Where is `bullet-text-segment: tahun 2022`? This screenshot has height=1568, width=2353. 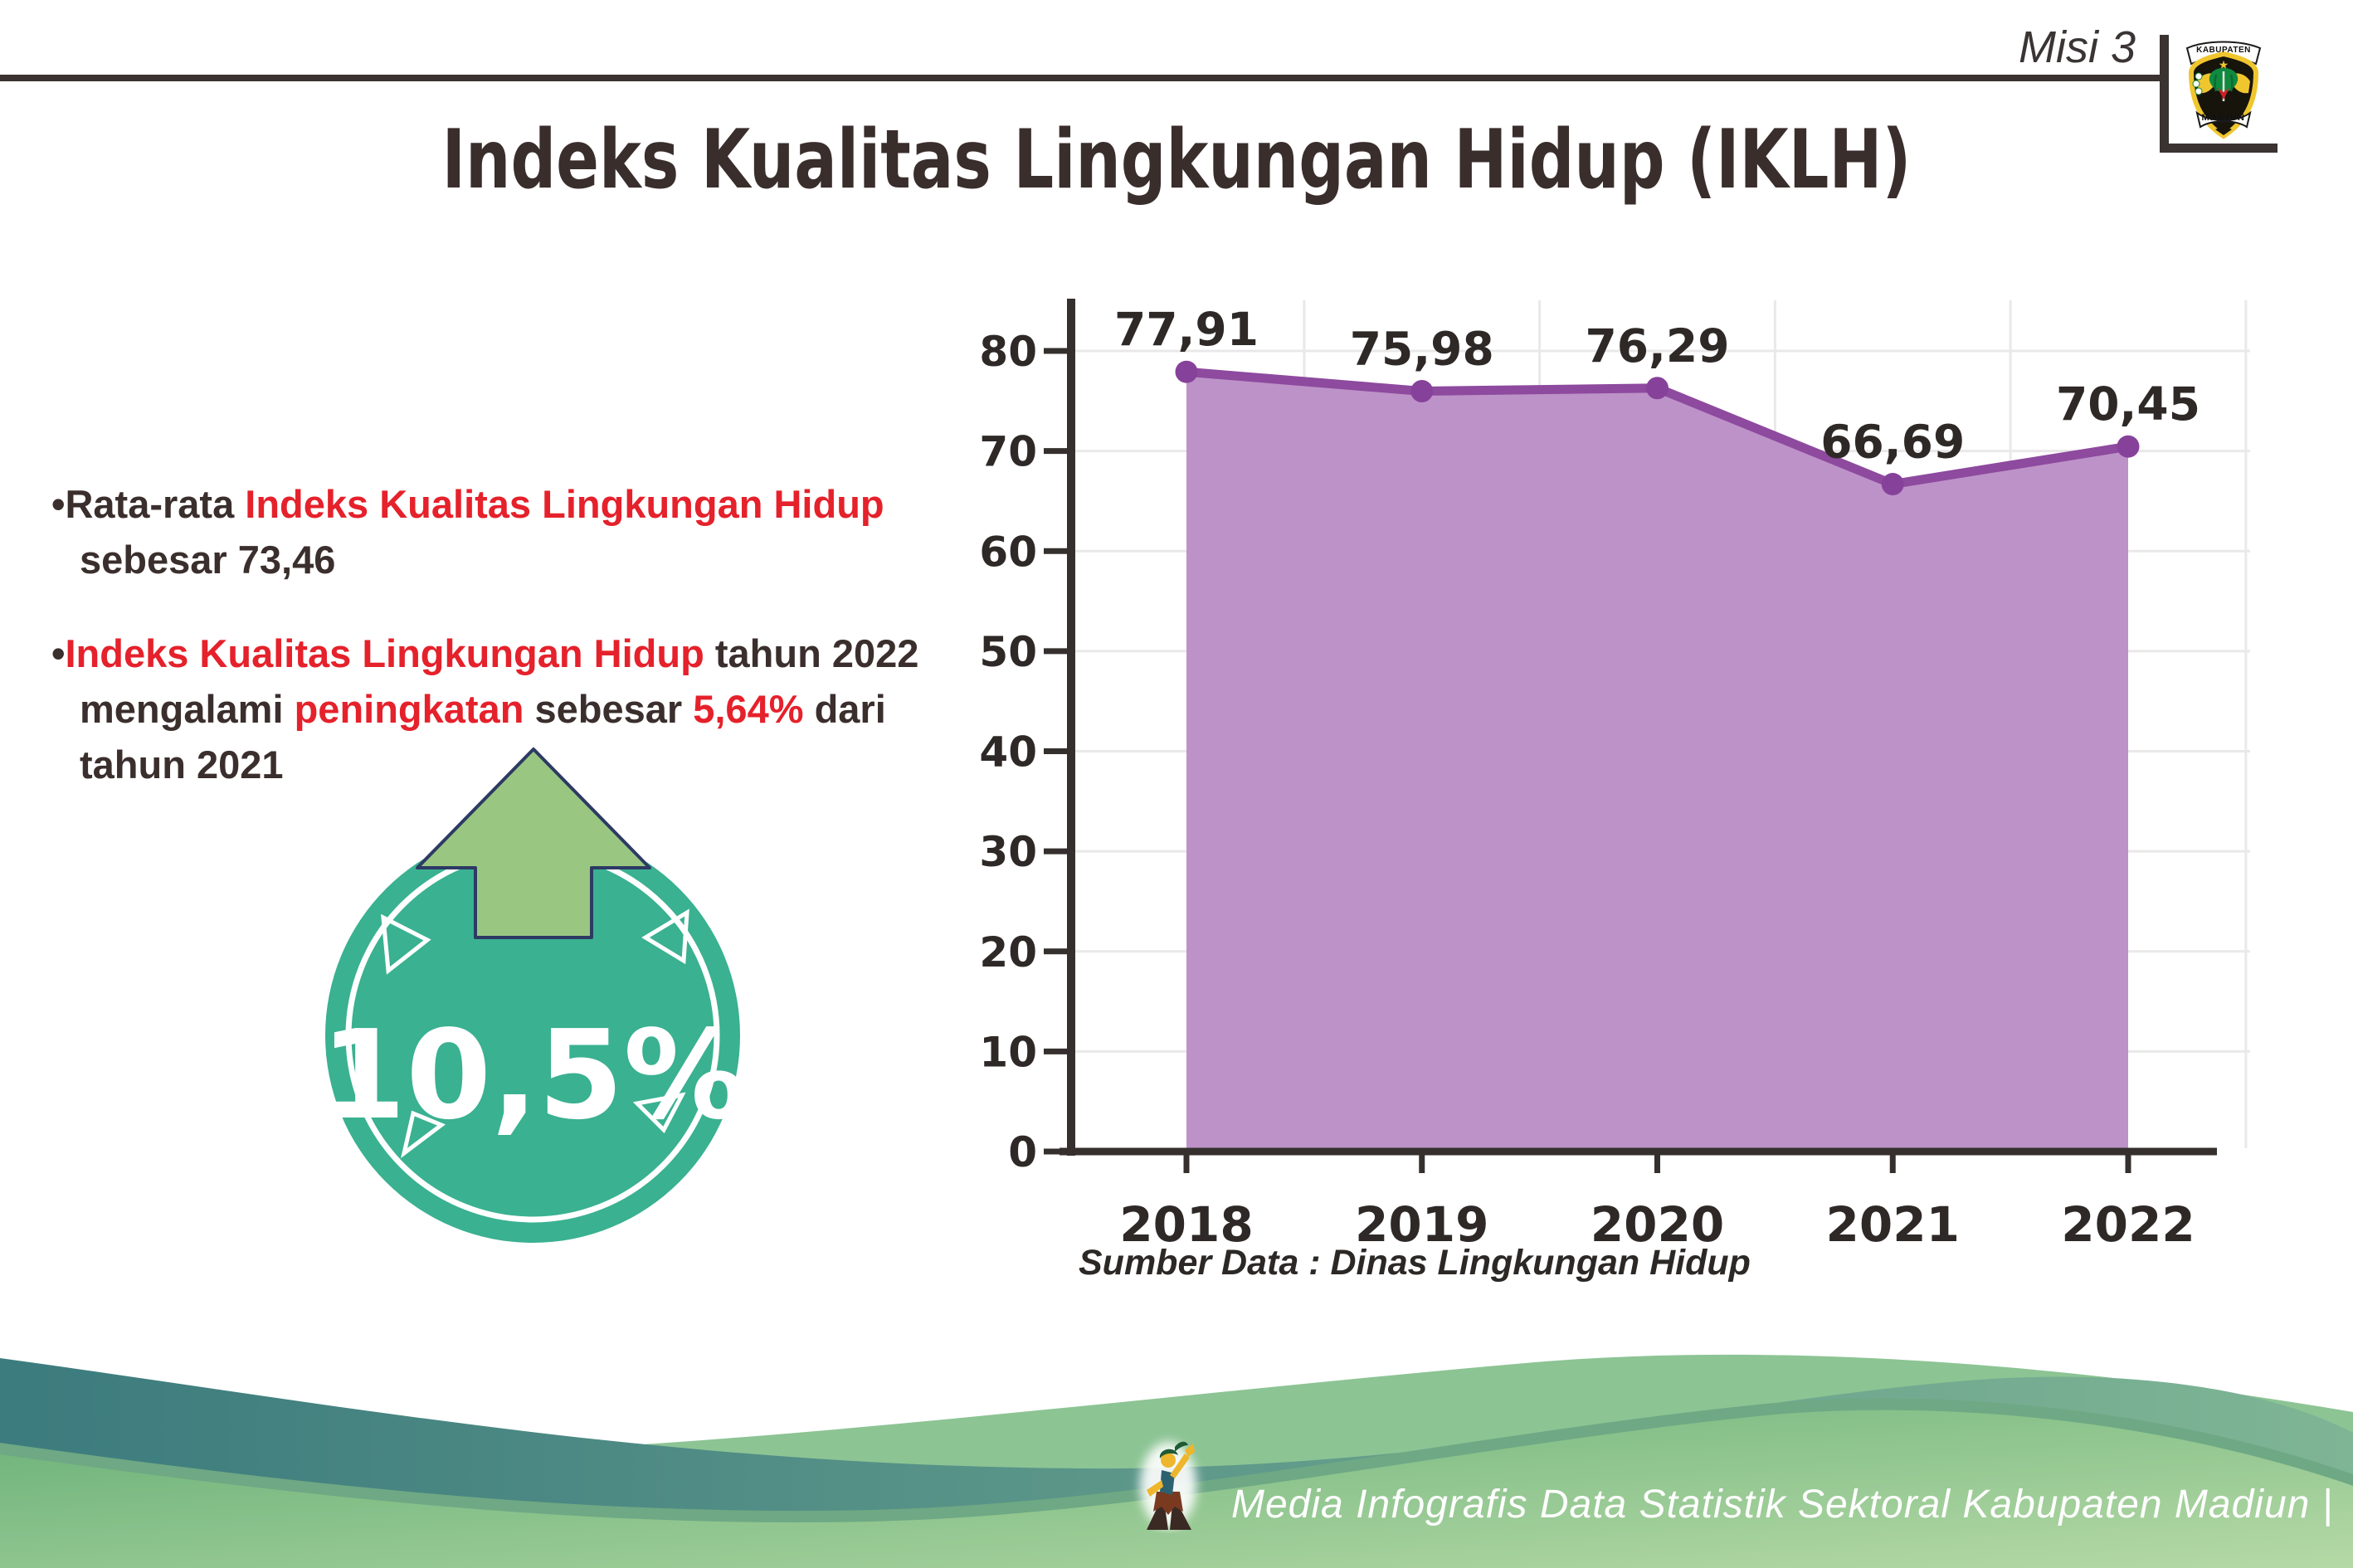 bullet-text-segment: tahun 2022 is located at coordinates (811, 653).